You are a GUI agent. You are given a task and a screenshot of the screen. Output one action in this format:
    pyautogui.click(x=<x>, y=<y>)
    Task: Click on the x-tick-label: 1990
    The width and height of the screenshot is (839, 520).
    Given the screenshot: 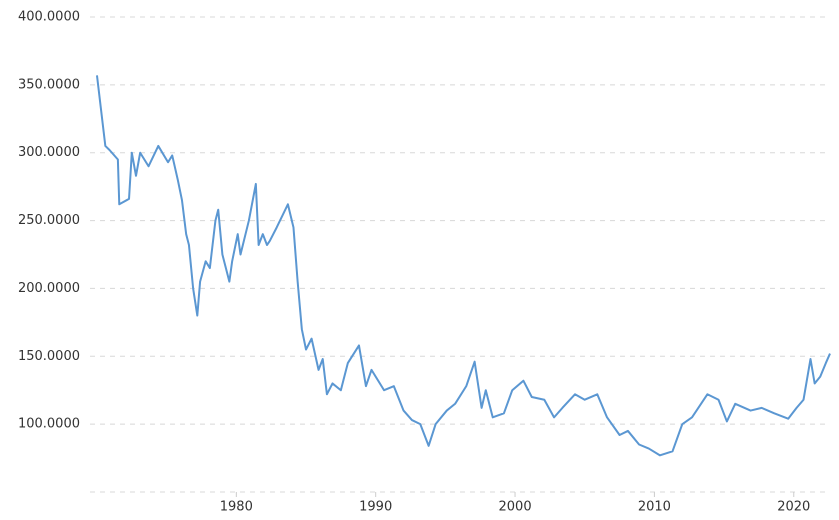 What is the action you would take?
    pyautogui.click(x=375, y=507)
    